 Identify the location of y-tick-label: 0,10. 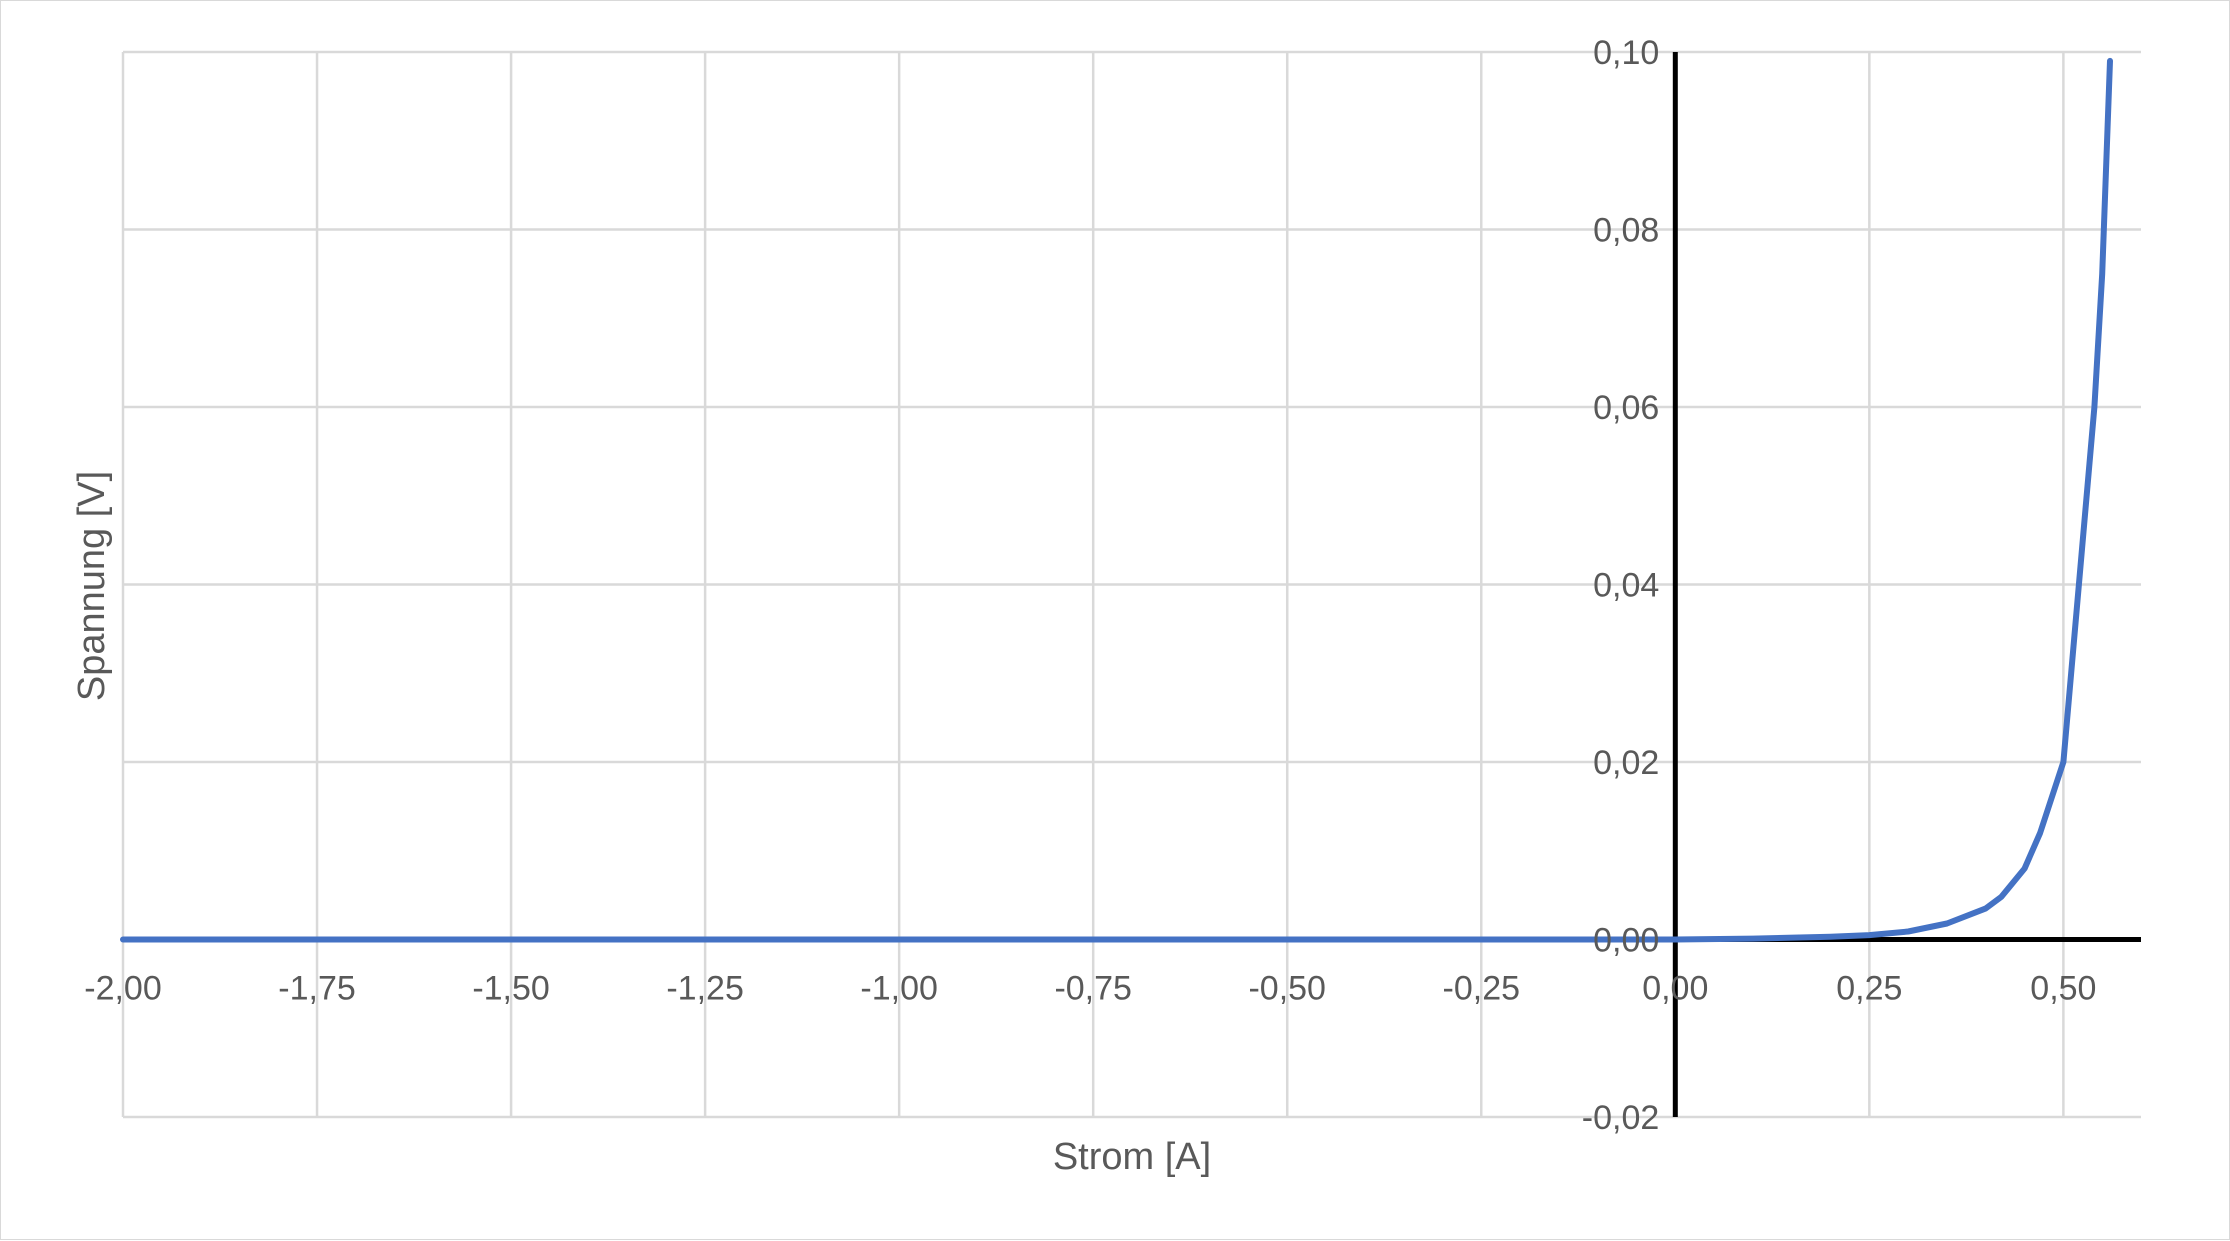
(1626, 53).